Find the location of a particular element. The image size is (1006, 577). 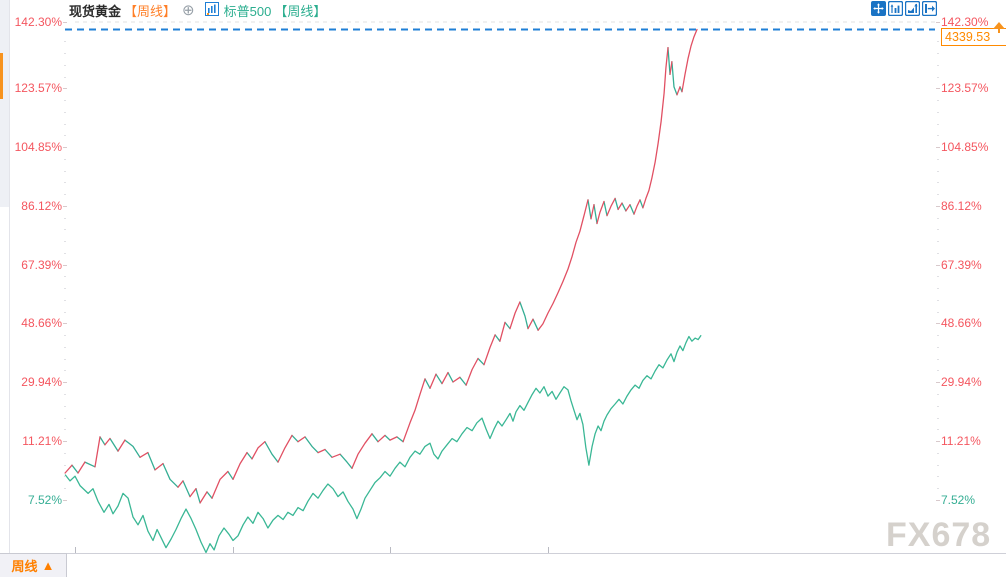

y-axis-tick-label-right: 142.30% is located at coordinates (965, 21).